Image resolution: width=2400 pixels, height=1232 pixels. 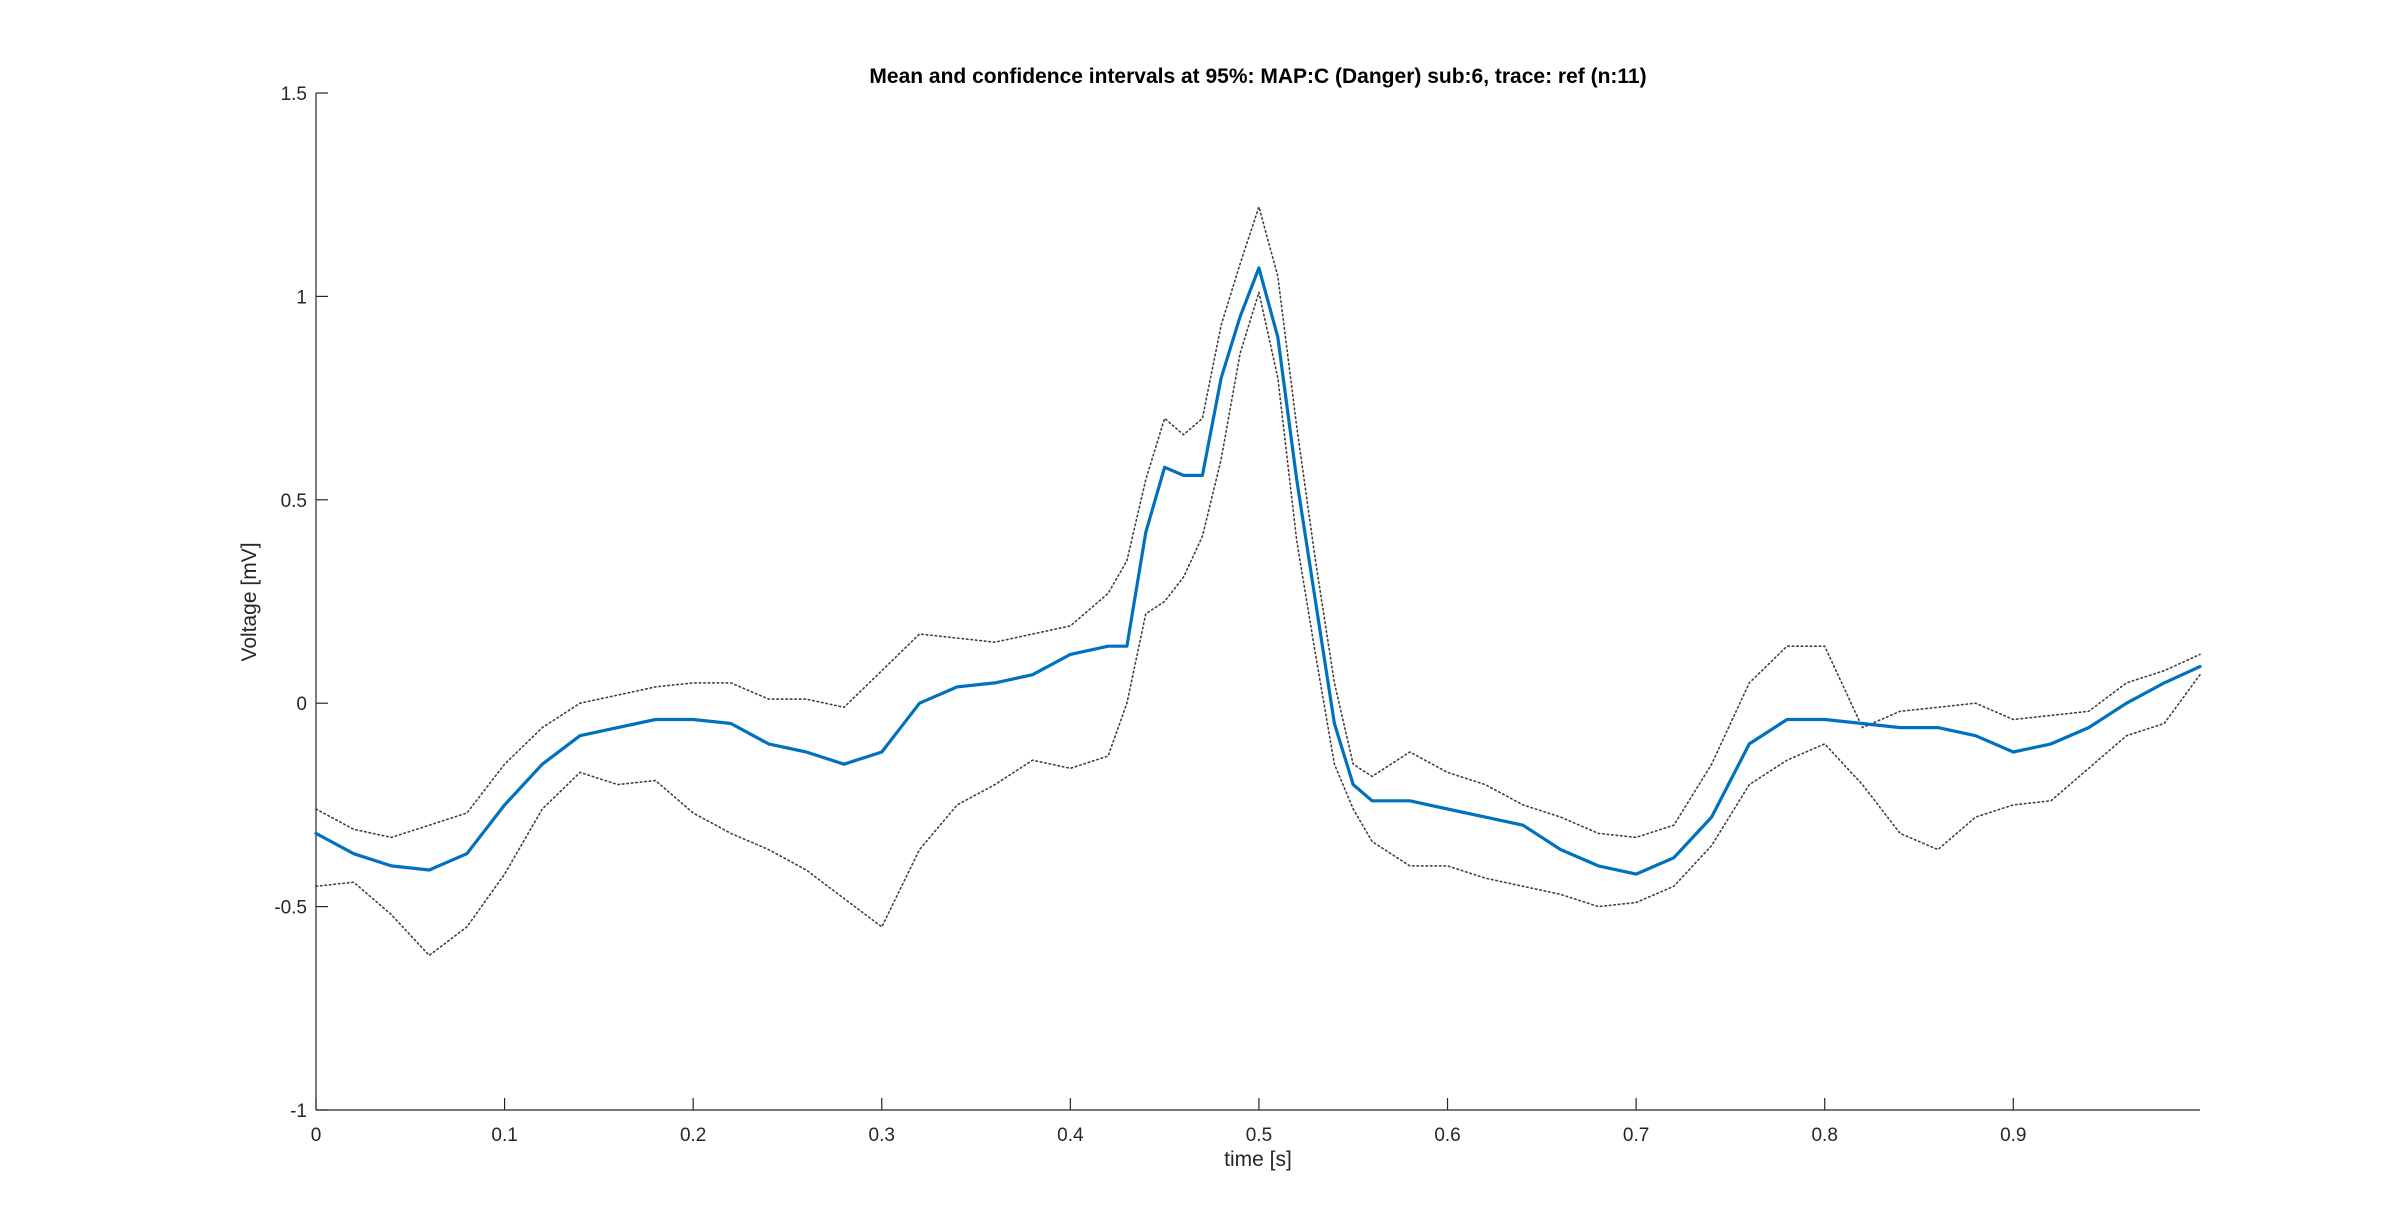 What do you see at coordinates (1259, 1135) in the screenshot?
I see `x-tick-label: 0.5` at bounding box center [1259, 1135].